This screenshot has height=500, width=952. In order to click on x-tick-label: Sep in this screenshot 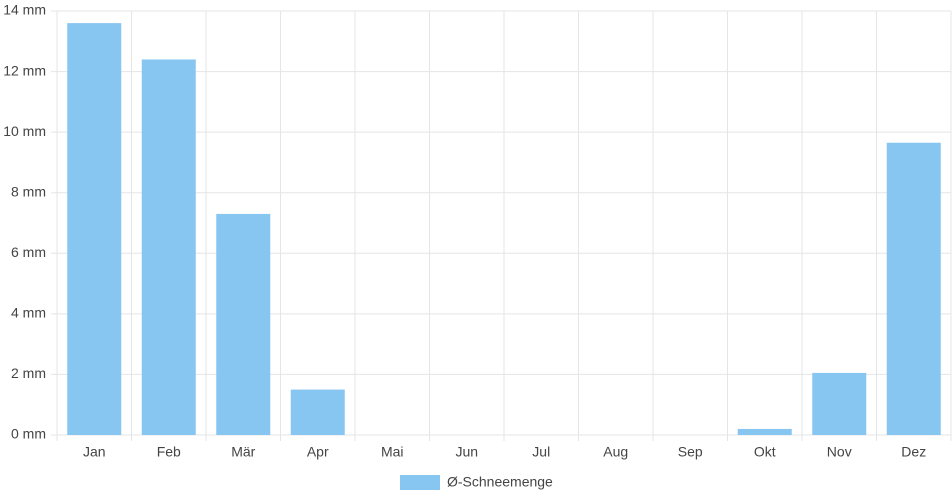, I will do `click(690, 452)`.